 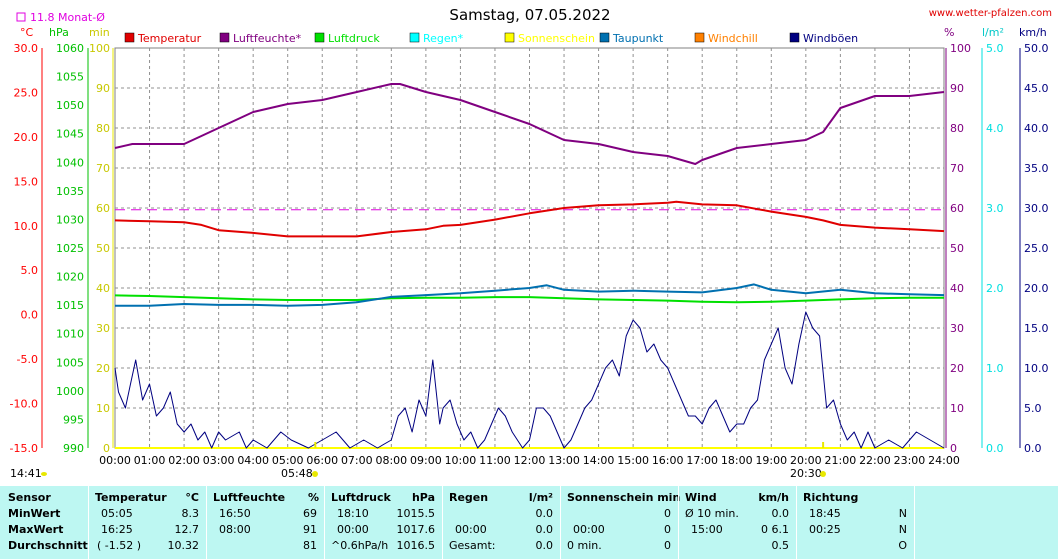 What do you see at coordinates (960, 48) in the screenshot?
I see `y-tick-label-humidity_pct: 100` at bounding box center [960, 48].